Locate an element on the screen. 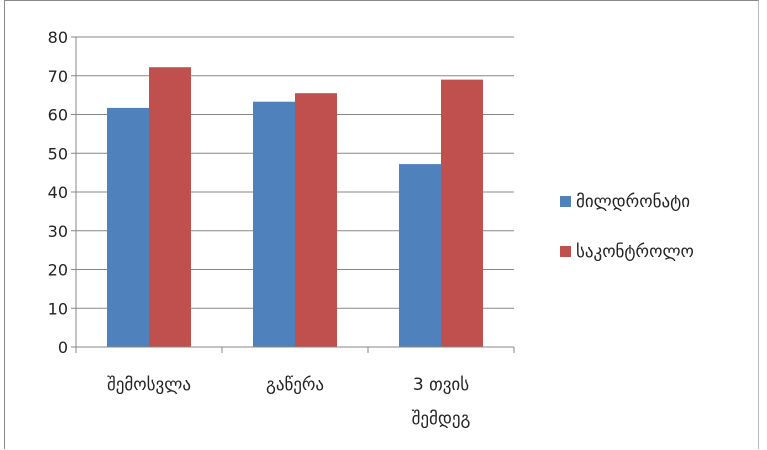  y-tick-label: 20 is located at coordinates (58, 270).